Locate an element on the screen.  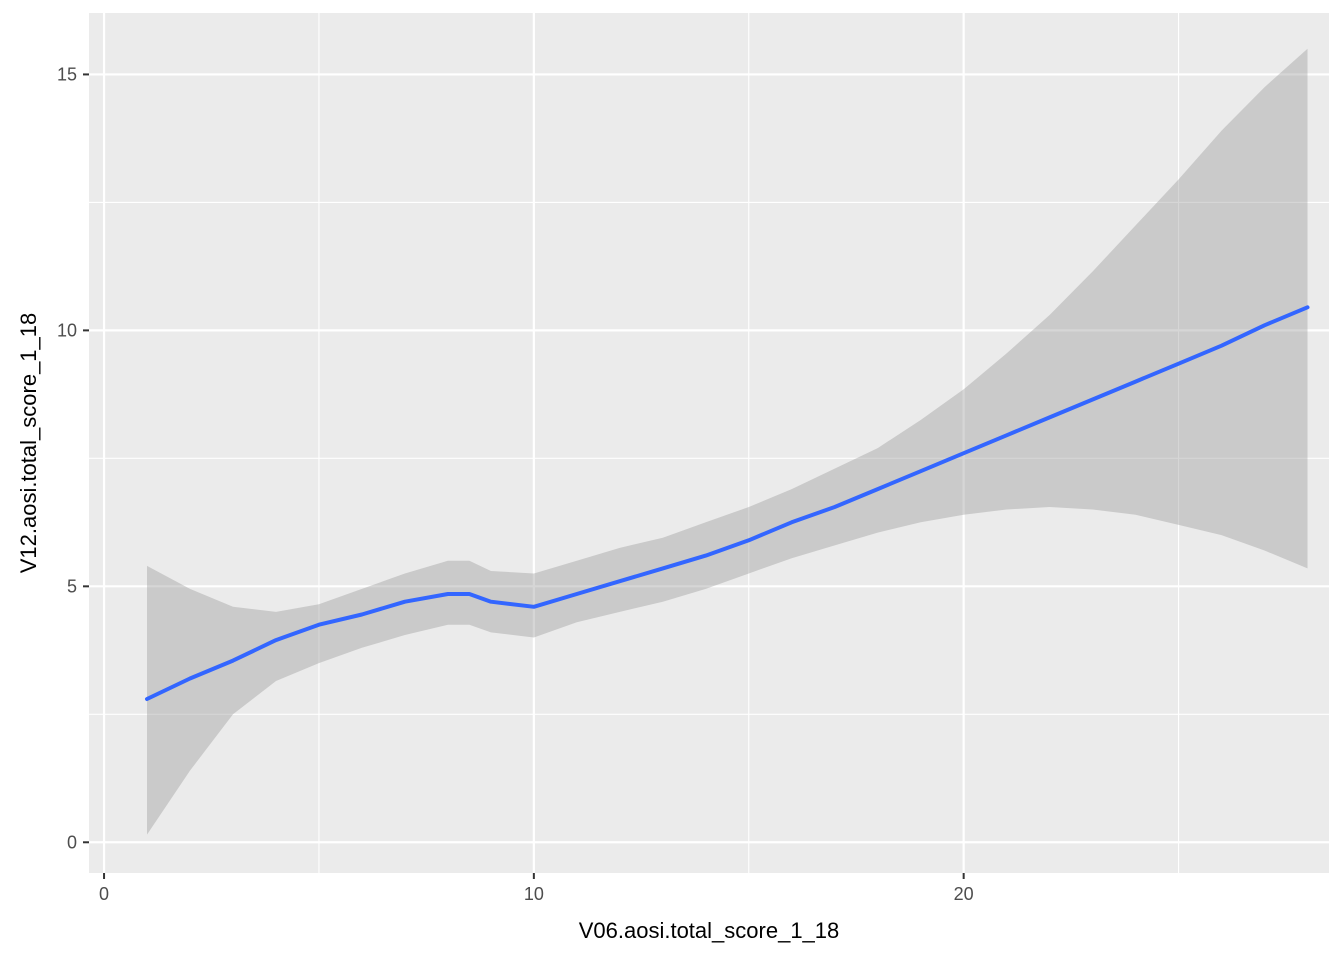
x-axis-title: V06.aosi.total_score_1_18 is located at coordinates (709, 930).